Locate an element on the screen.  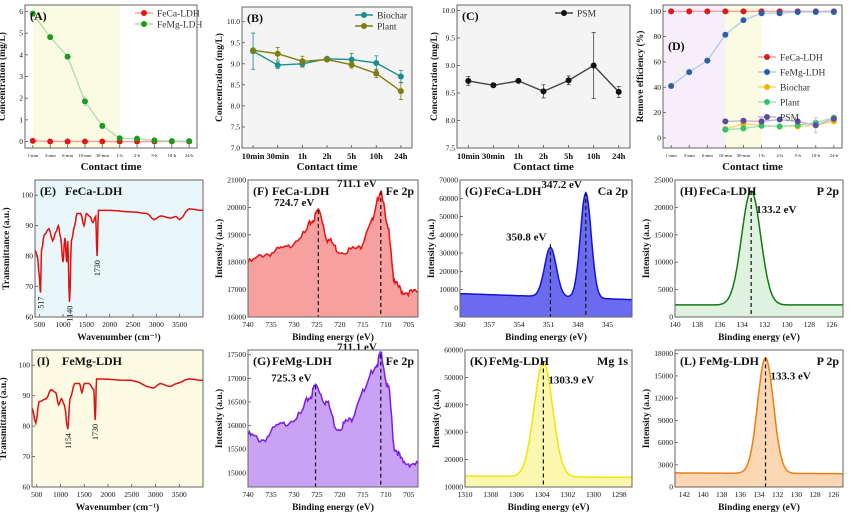
y-tick-label: 17000 is located at coordinates (236, 378).